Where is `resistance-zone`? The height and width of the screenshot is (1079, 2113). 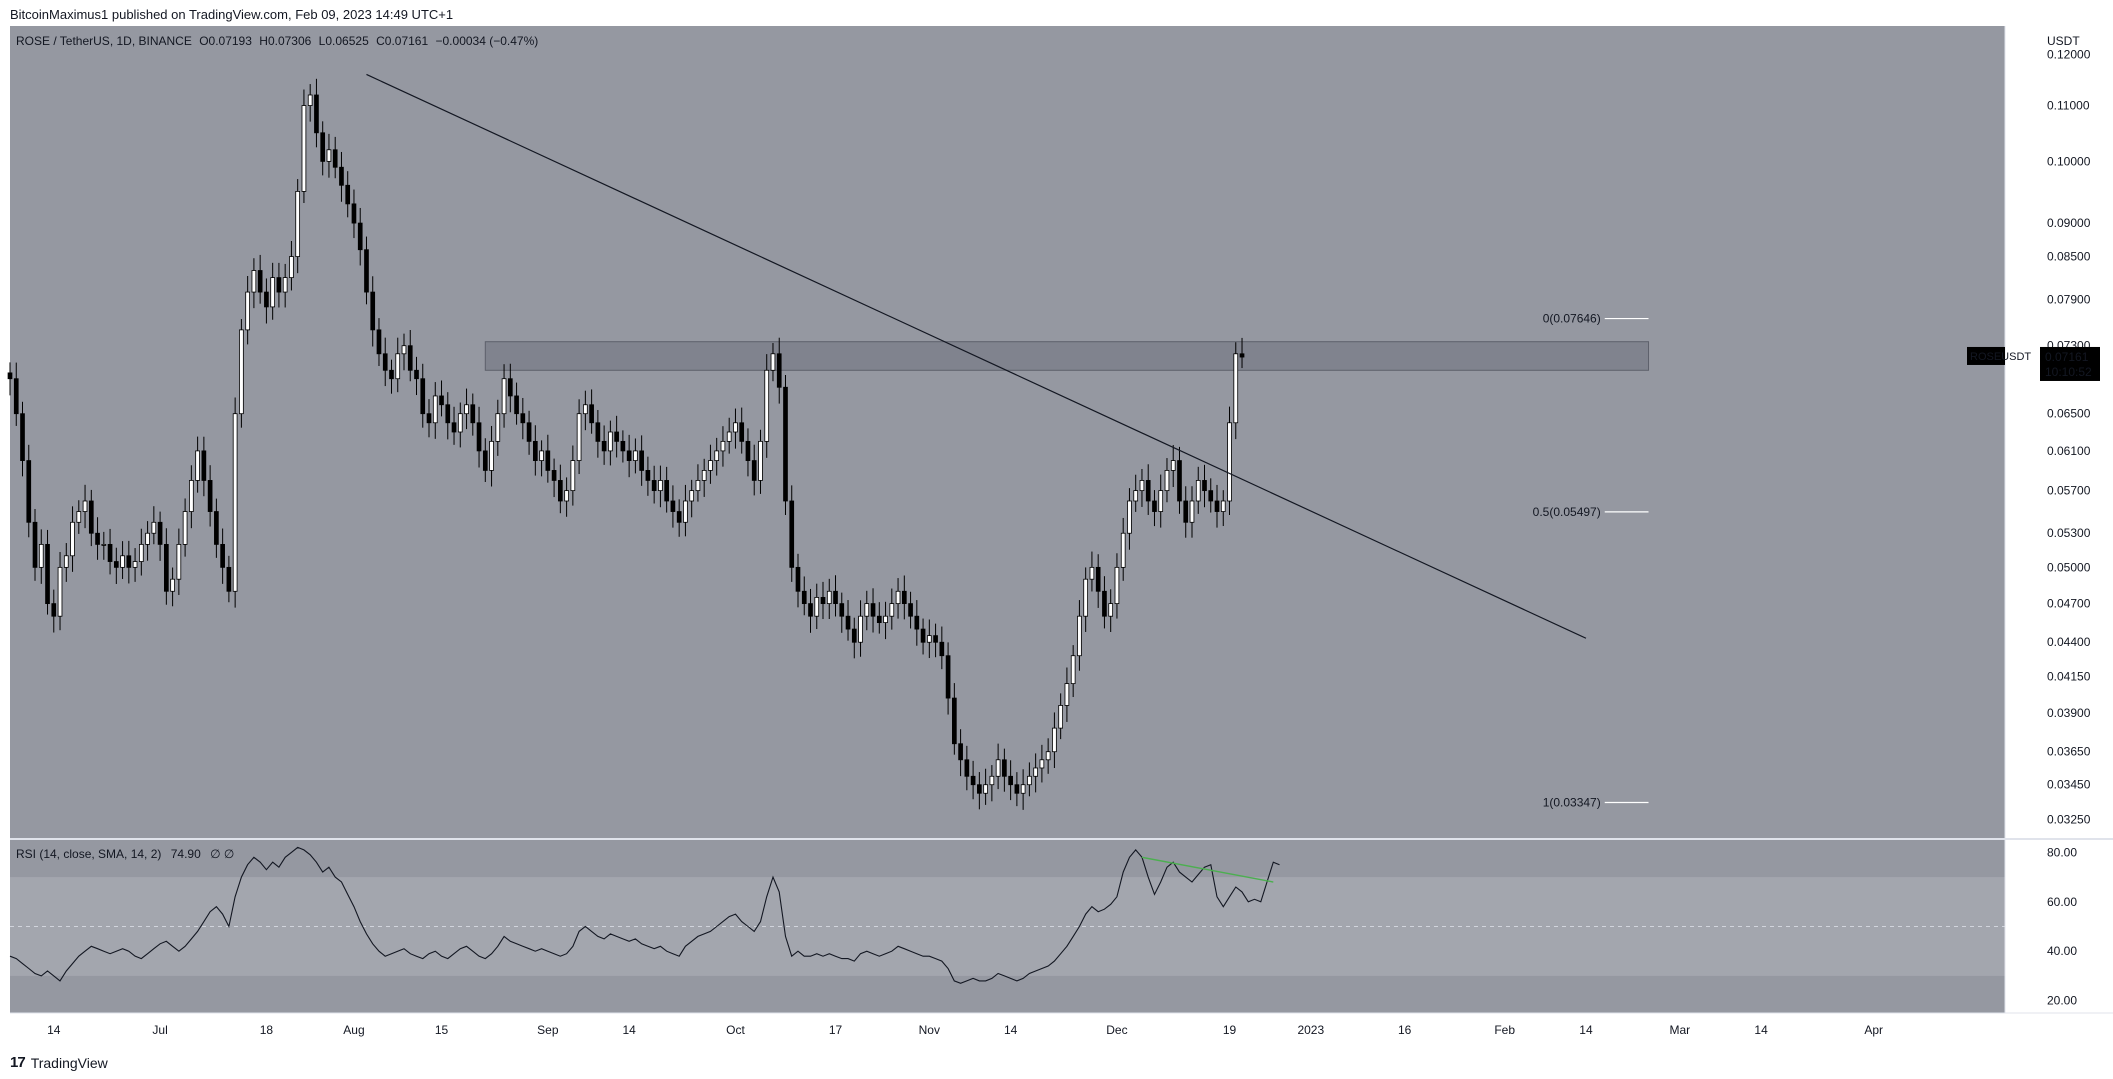 resistance-zone is located at coordinates (1067, 356).